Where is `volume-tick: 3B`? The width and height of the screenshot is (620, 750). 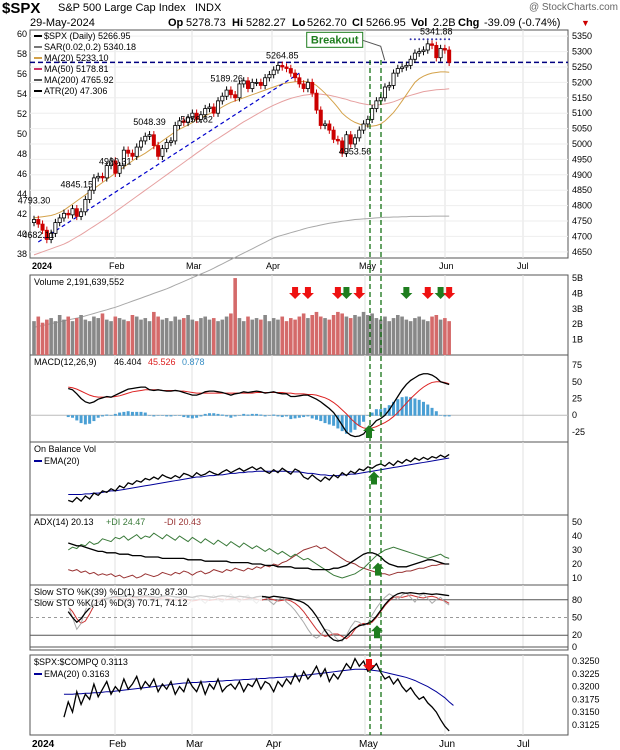
volume-tick: 3B is located at coordinates (577, 309).